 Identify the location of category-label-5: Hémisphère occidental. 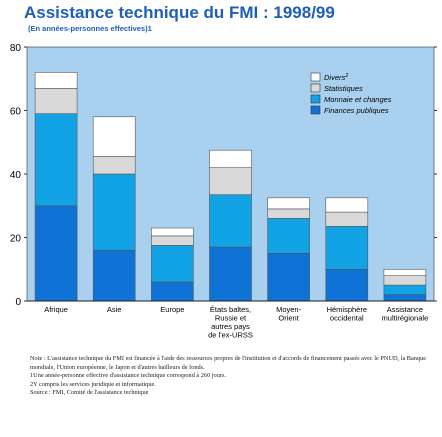
(347, 314).